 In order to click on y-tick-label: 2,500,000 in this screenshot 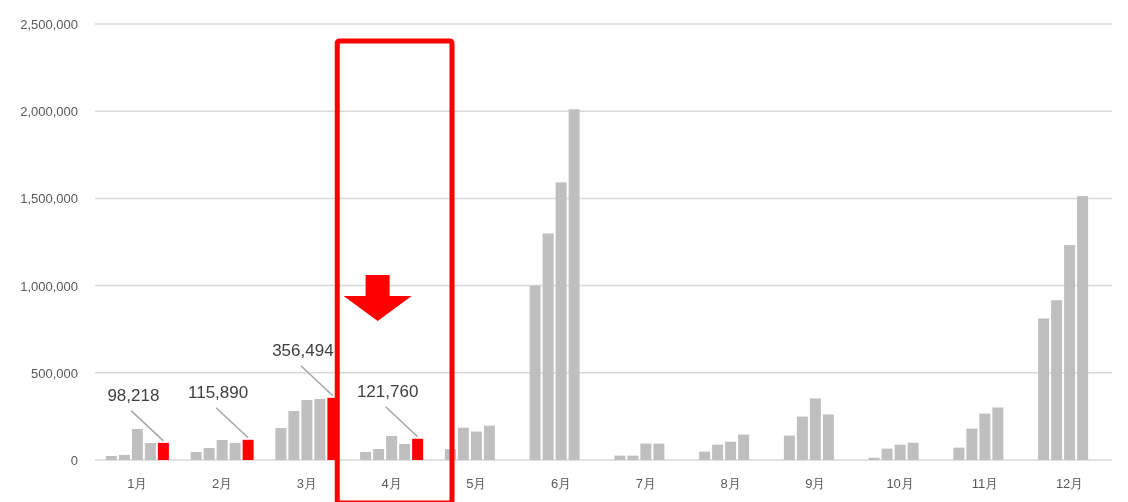, I will do `click(49, 24)`.